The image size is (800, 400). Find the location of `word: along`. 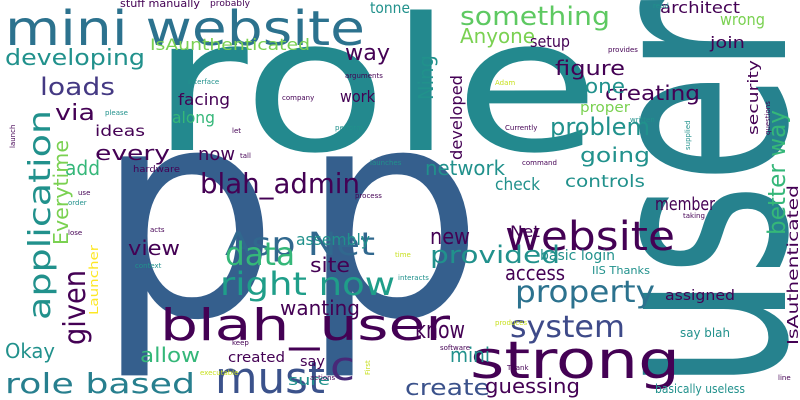

word: along is located at coordinates (193, 117).